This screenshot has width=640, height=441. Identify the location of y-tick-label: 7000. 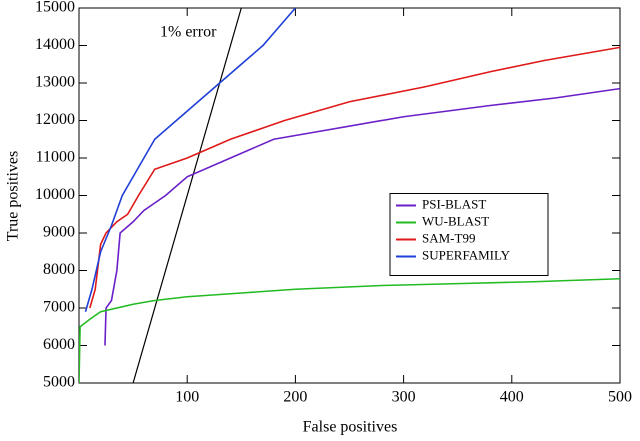
(59, 307).